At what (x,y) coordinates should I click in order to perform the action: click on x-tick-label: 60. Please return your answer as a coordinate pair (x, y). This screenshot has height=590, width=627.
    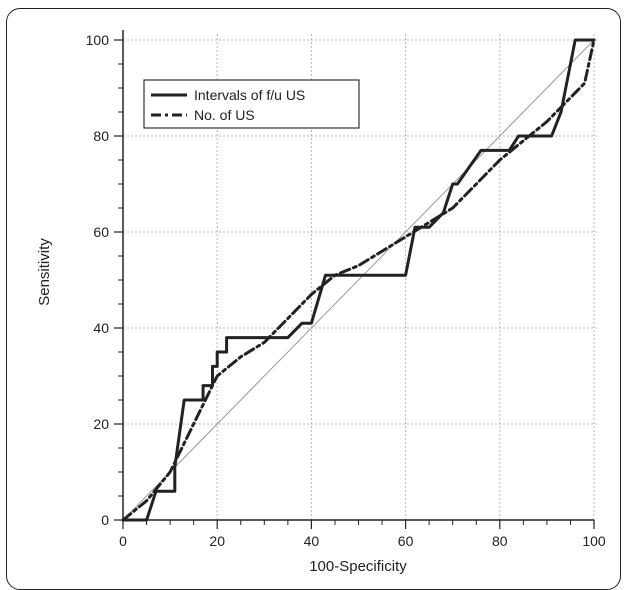
    Looking at the image, I should click on (406, 541).